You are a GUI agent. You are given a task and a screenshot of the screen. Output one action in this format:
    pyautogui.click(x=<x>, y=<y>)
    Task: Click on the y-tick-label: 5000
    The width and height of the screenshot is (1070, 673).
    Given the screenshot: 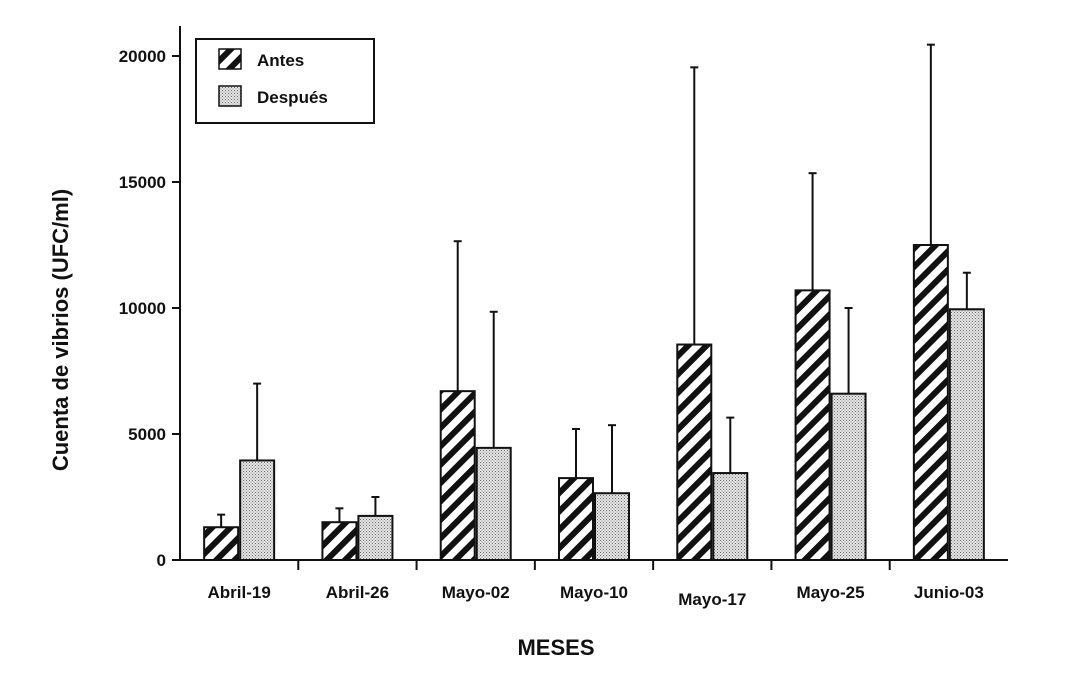 What is the action you would take?
    pyautogui.click(x=147, y=434)
    